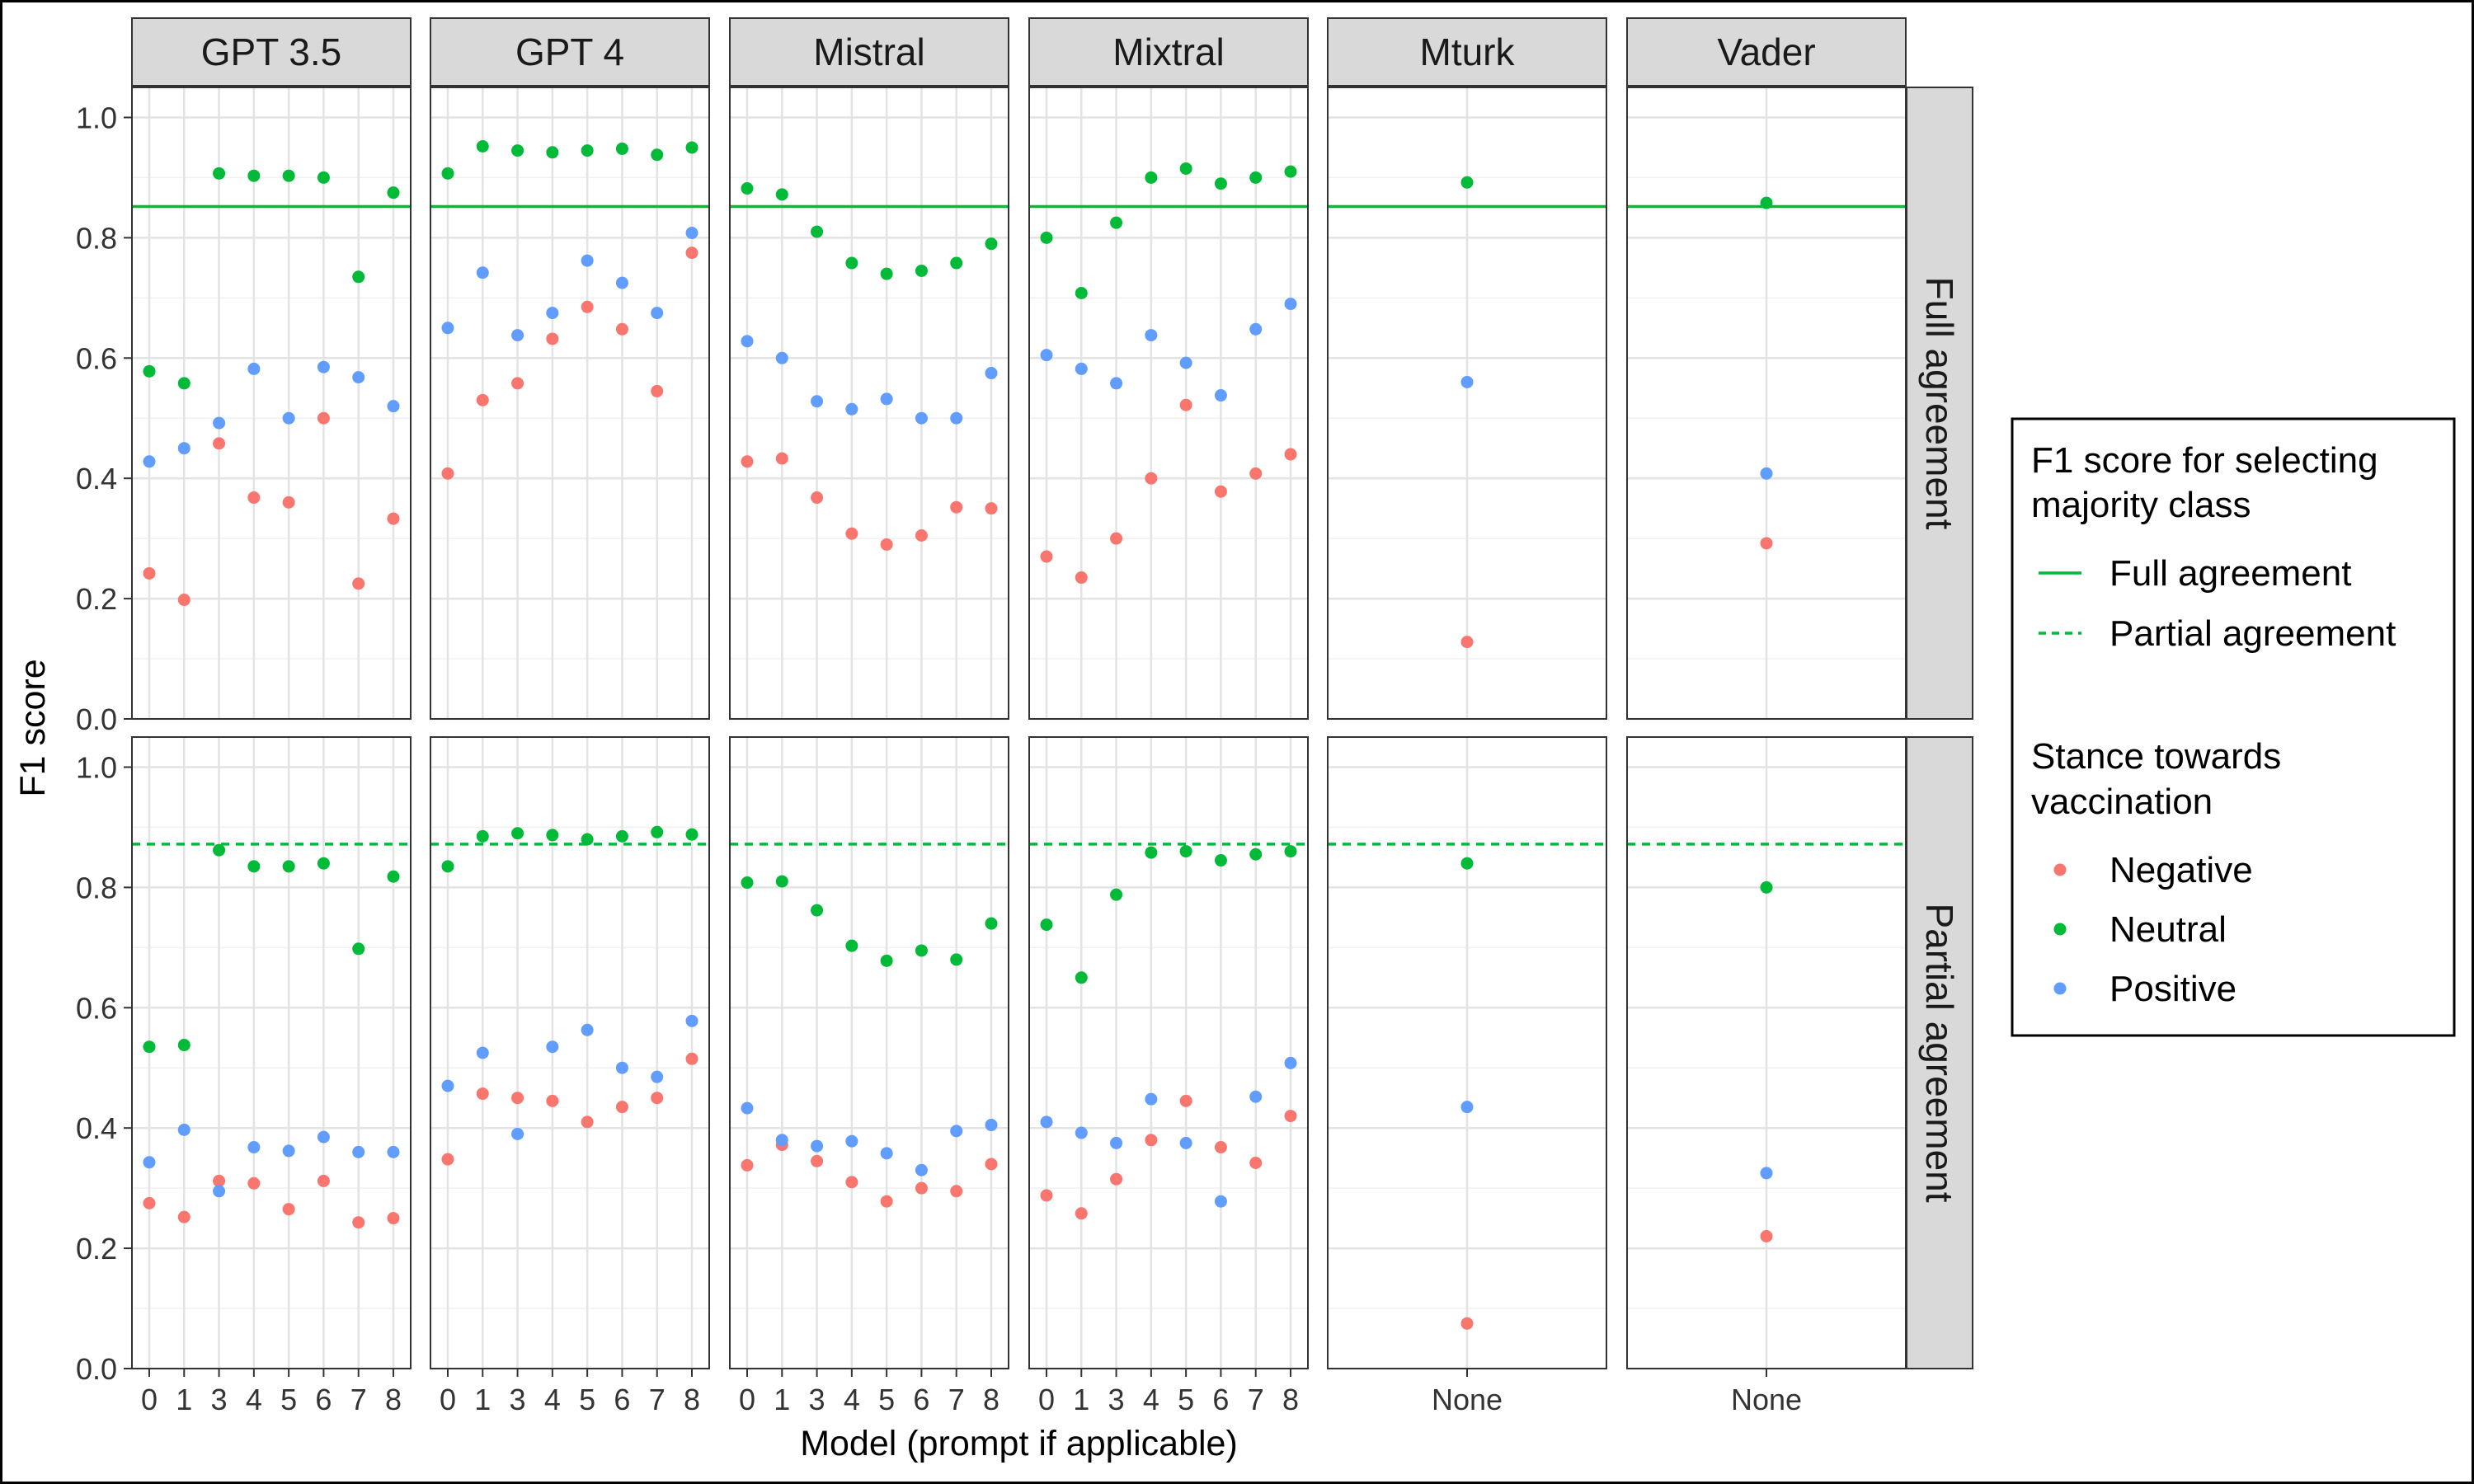  Describe the element at coordinates (1766, 1053) in the screenshot. I see `panel-partial-agreement-vader` at that location.